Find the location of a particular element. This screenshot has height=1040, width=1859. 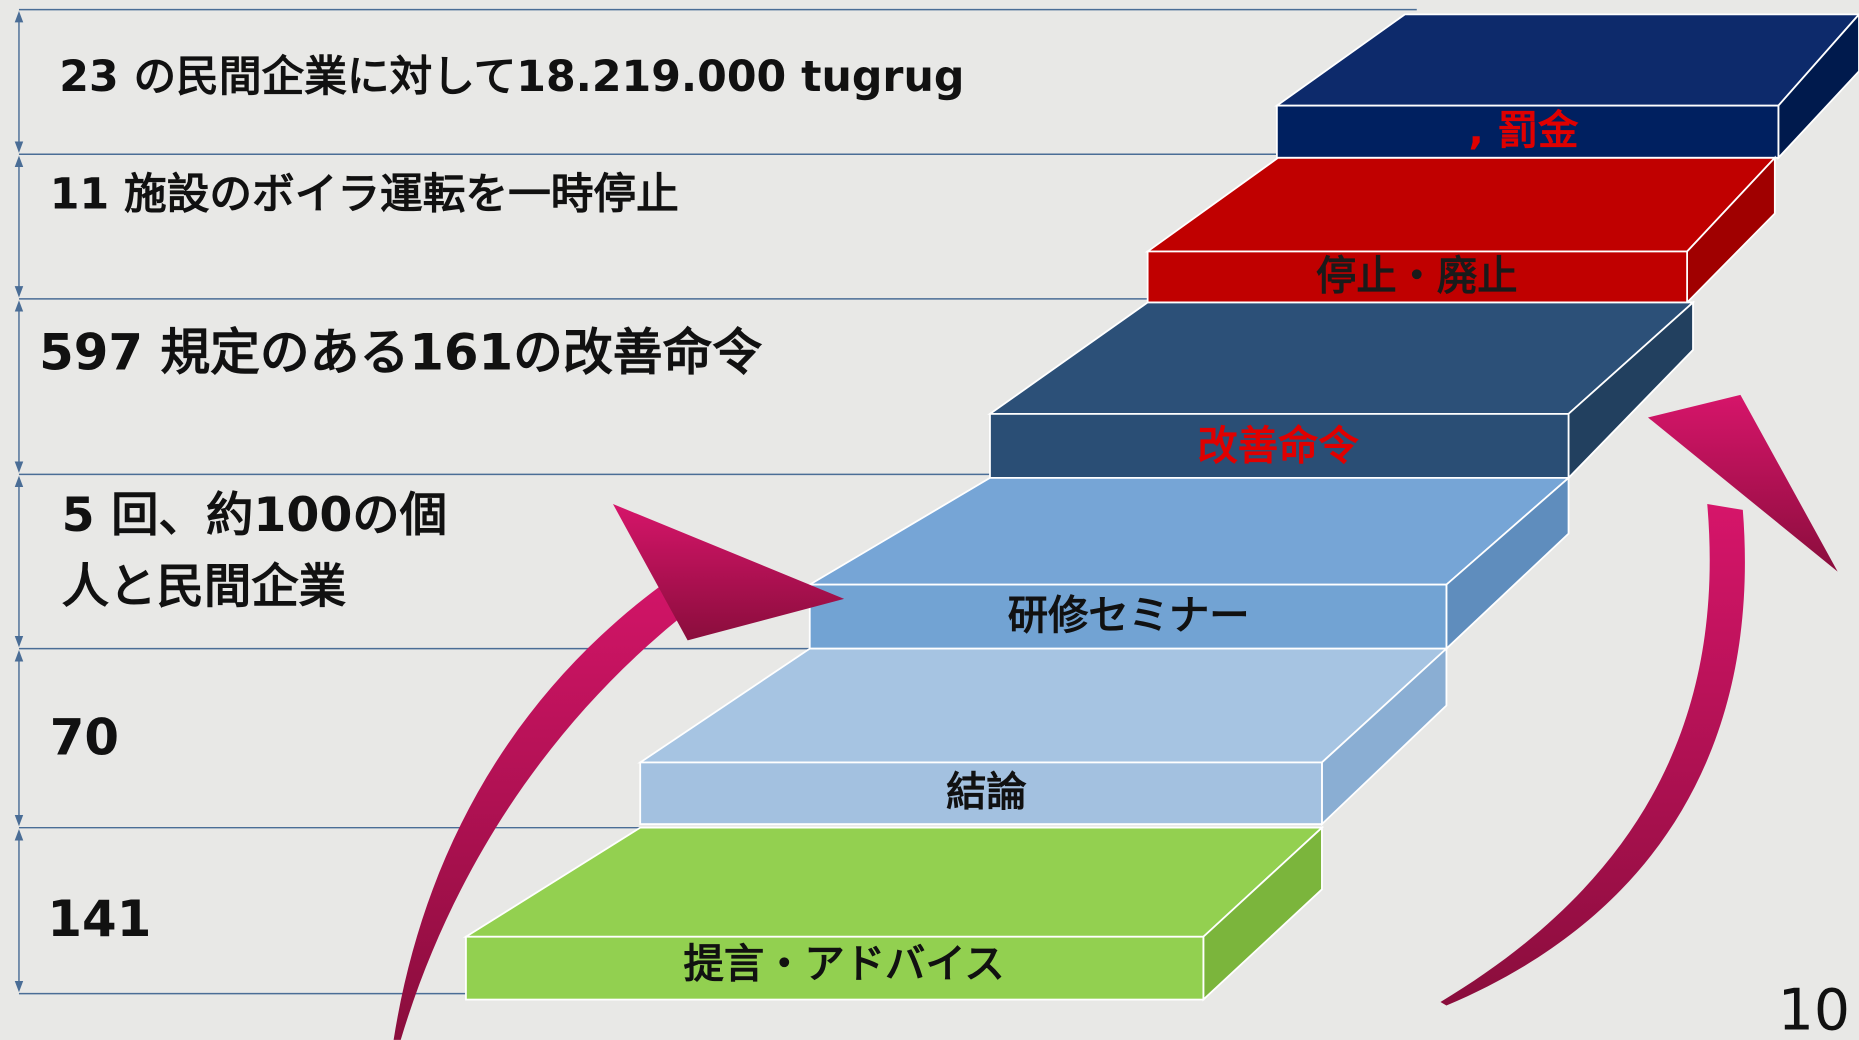

step-label: , 罰金 is located at coordinates (1524, 130).